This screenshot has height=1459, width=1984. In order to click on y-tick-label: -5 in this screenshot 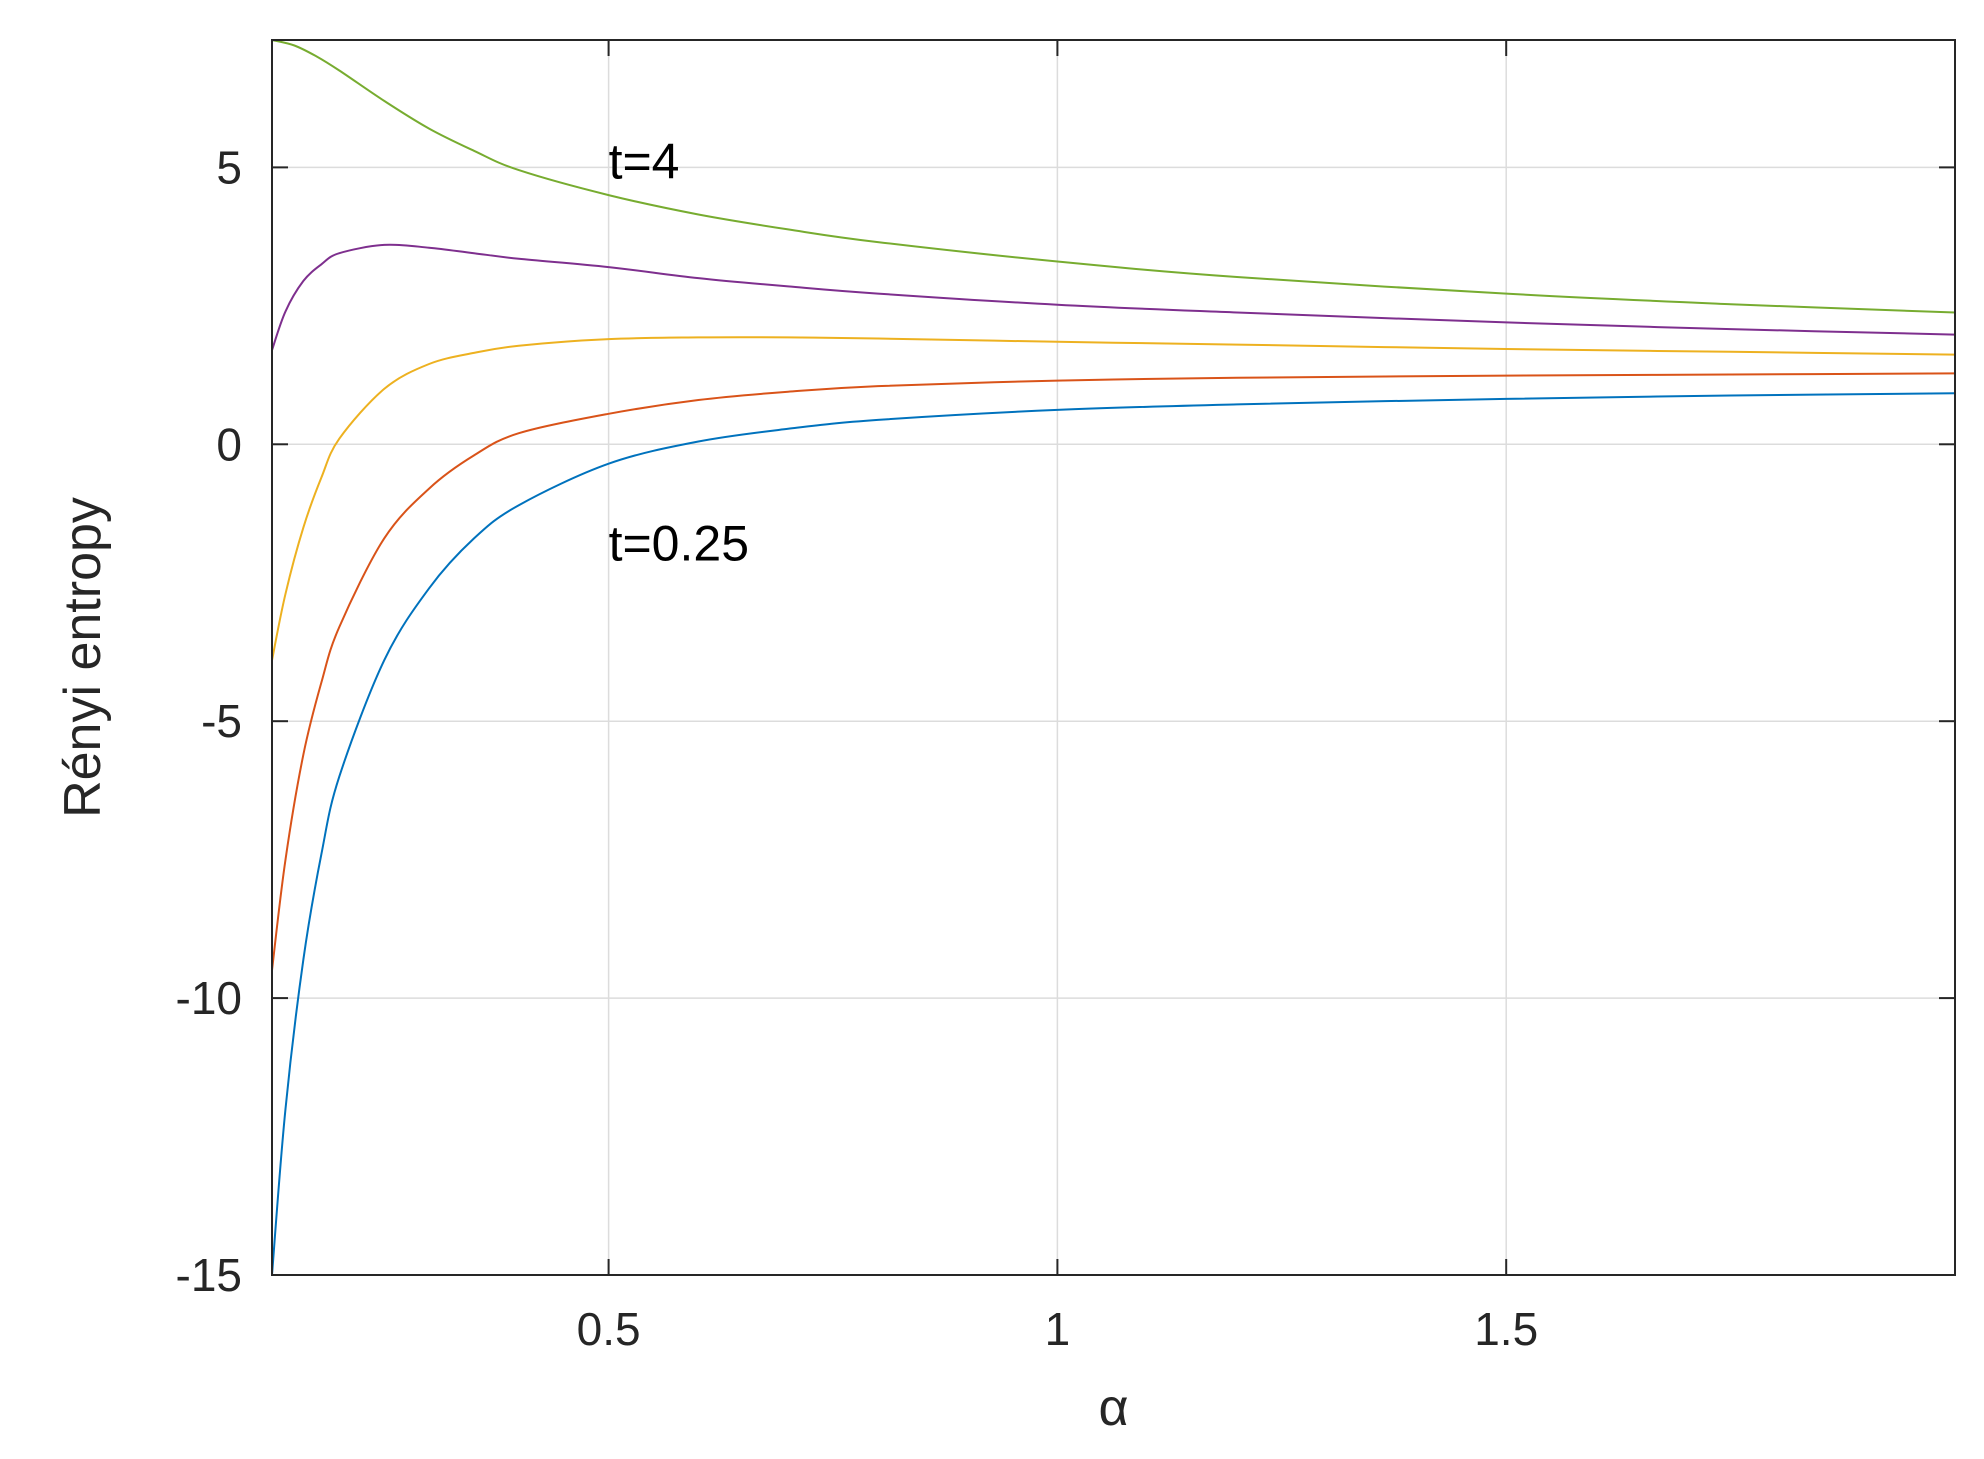, I will do `click(221, 721)`.